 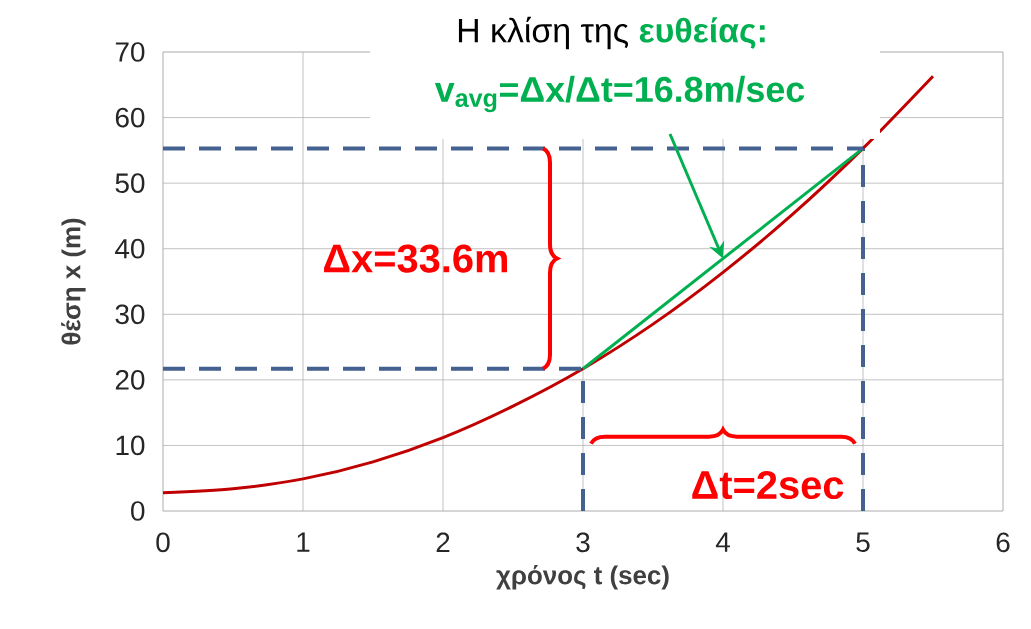 What do you see at coordinates (130, 117) in the screenshot?
I see `y-tick-label: 60` at bounding box center [130, 117].